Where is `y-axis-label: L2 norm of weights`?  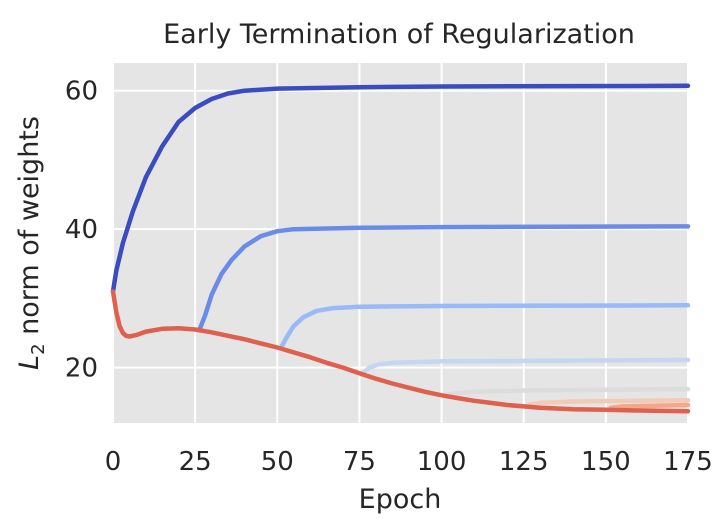
y-axis-label: L2 norm of weights is located at coordinates (31, 243).